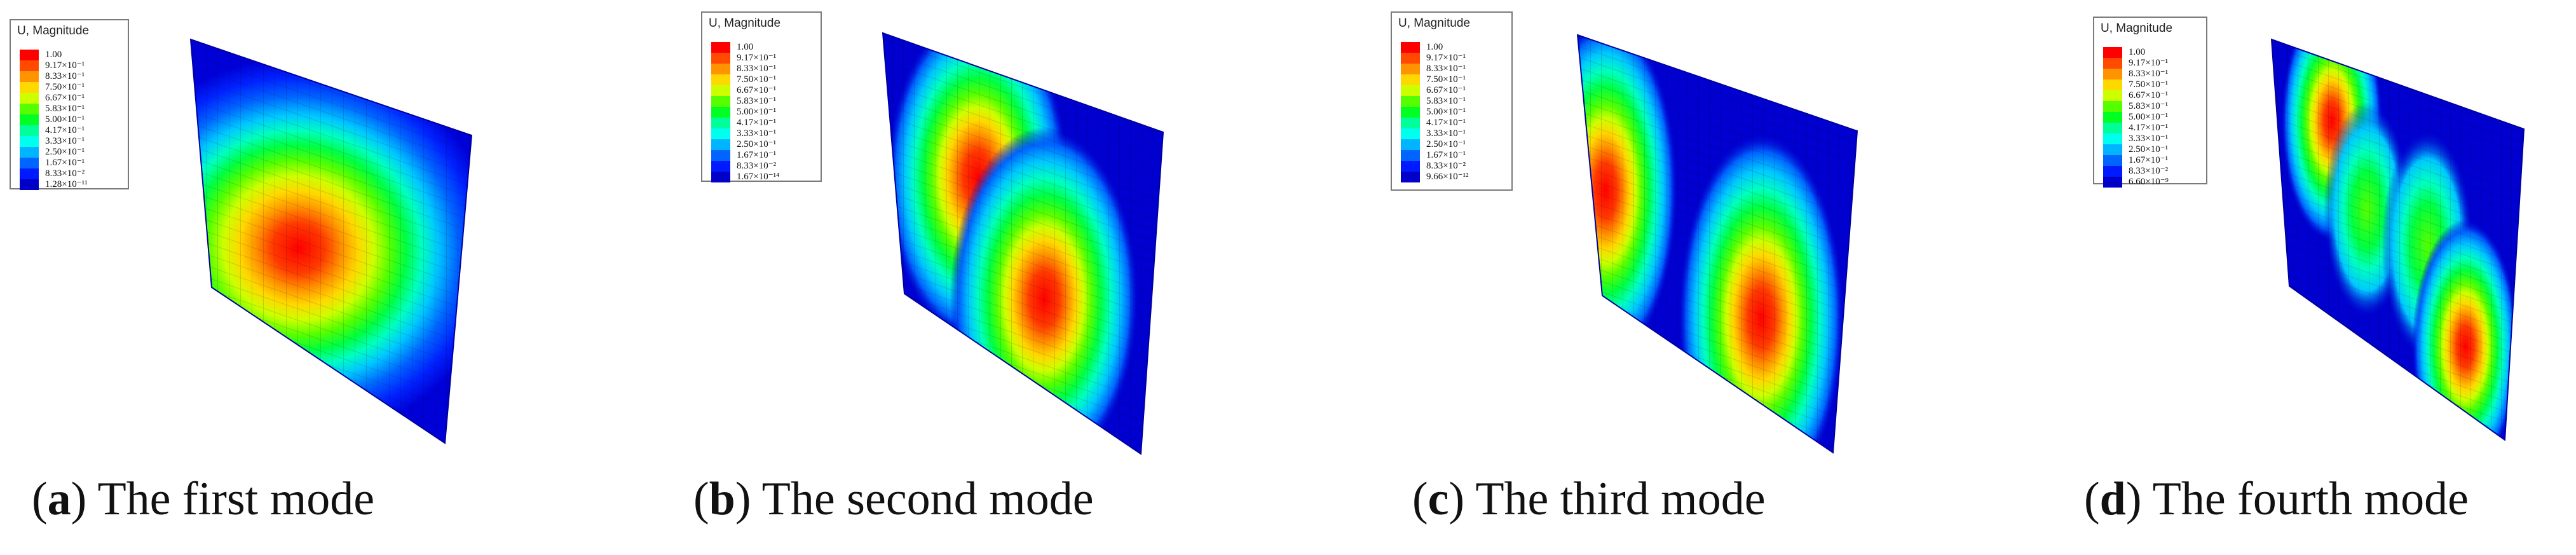 This screenshot has height=555, width=2576. I want to click on caption-letter: c, so click(1438, 499).